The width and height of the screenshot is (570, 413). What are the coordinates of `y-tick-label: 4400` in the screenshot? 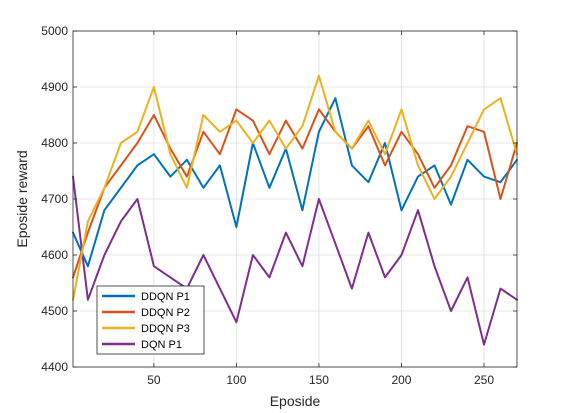 It's located at (54, 367).